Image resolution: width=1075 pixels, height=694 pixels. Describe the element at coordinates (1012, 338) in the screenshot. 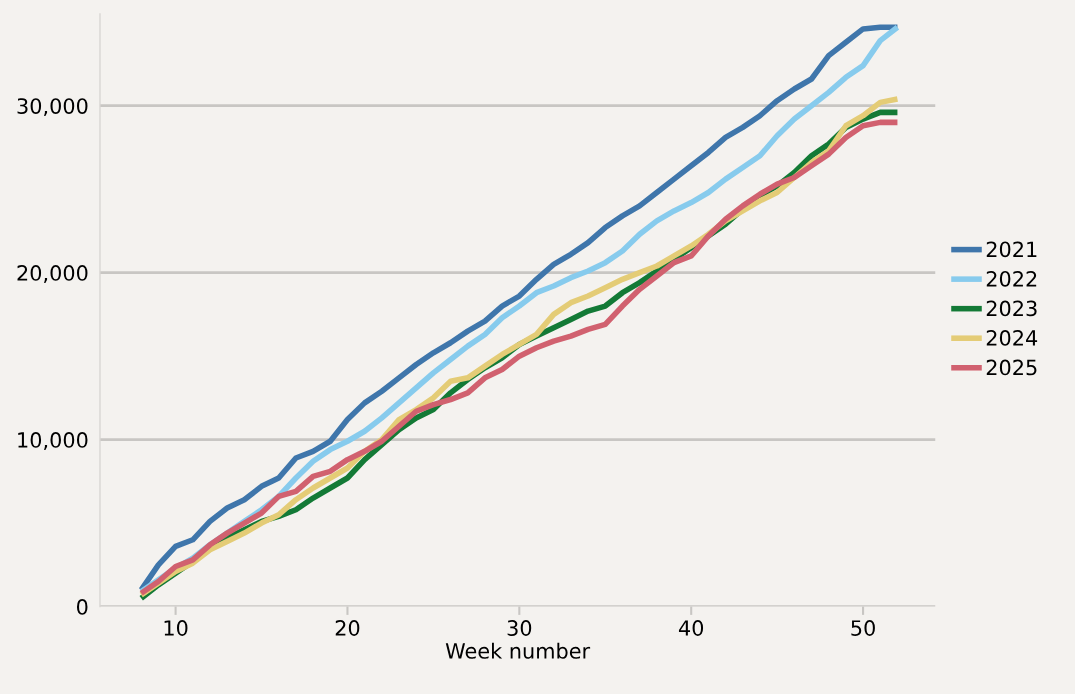

I see `legend-label: 2024` at that location.